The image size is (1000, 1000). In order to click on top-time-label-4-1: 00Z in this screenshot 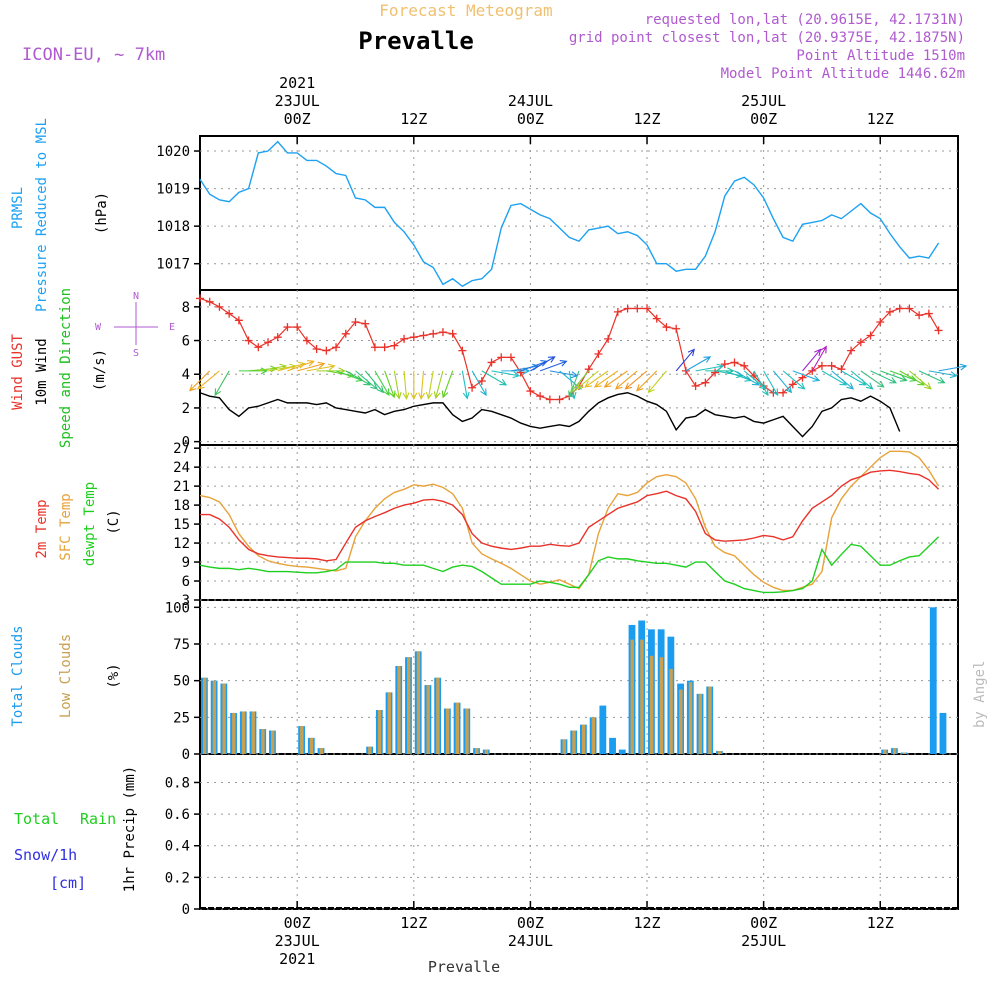, I will do `click(763, 119)`.